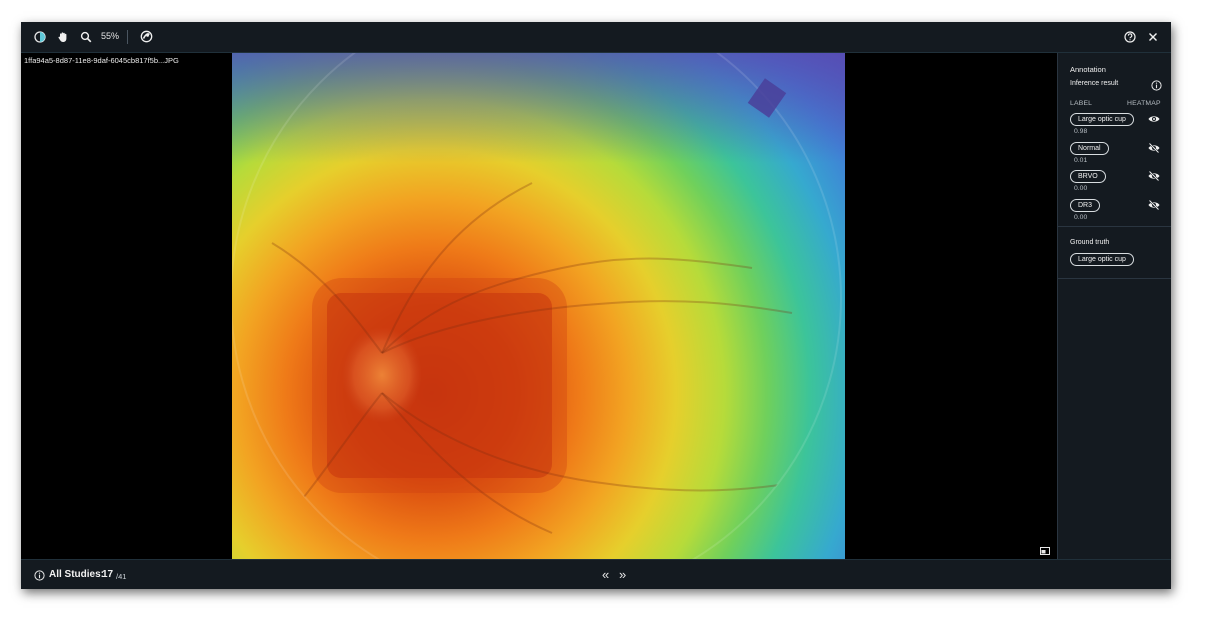 The image size is (1213, 631). I want to click on toolbar: 55%, so click(596, 37).